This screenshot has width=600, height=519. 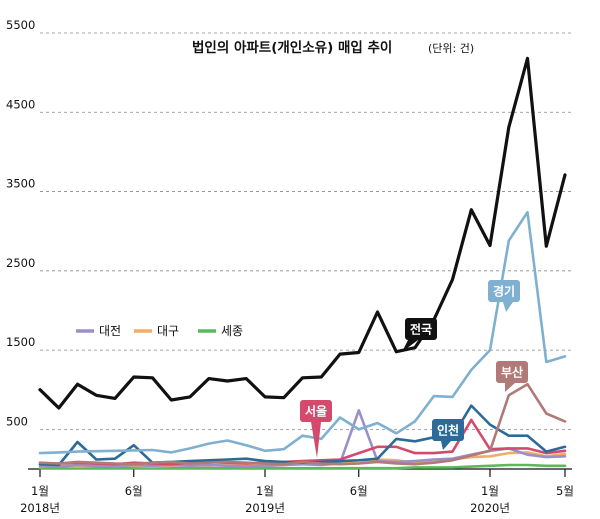 I want to click on y-tick-label: 3500, so click(x=20, y=184).